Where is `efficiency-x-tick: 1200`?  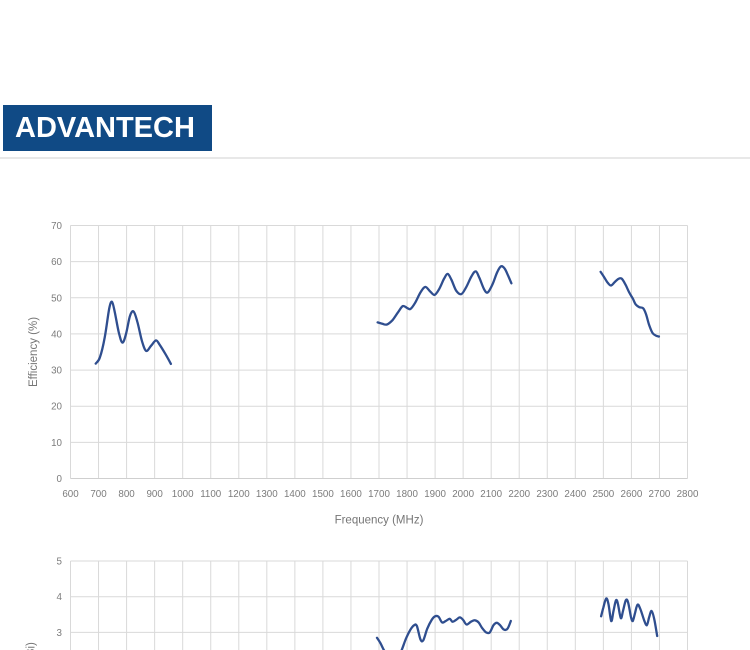 efficiency-x-tick: 1200 is located at coordinates (239, 494).